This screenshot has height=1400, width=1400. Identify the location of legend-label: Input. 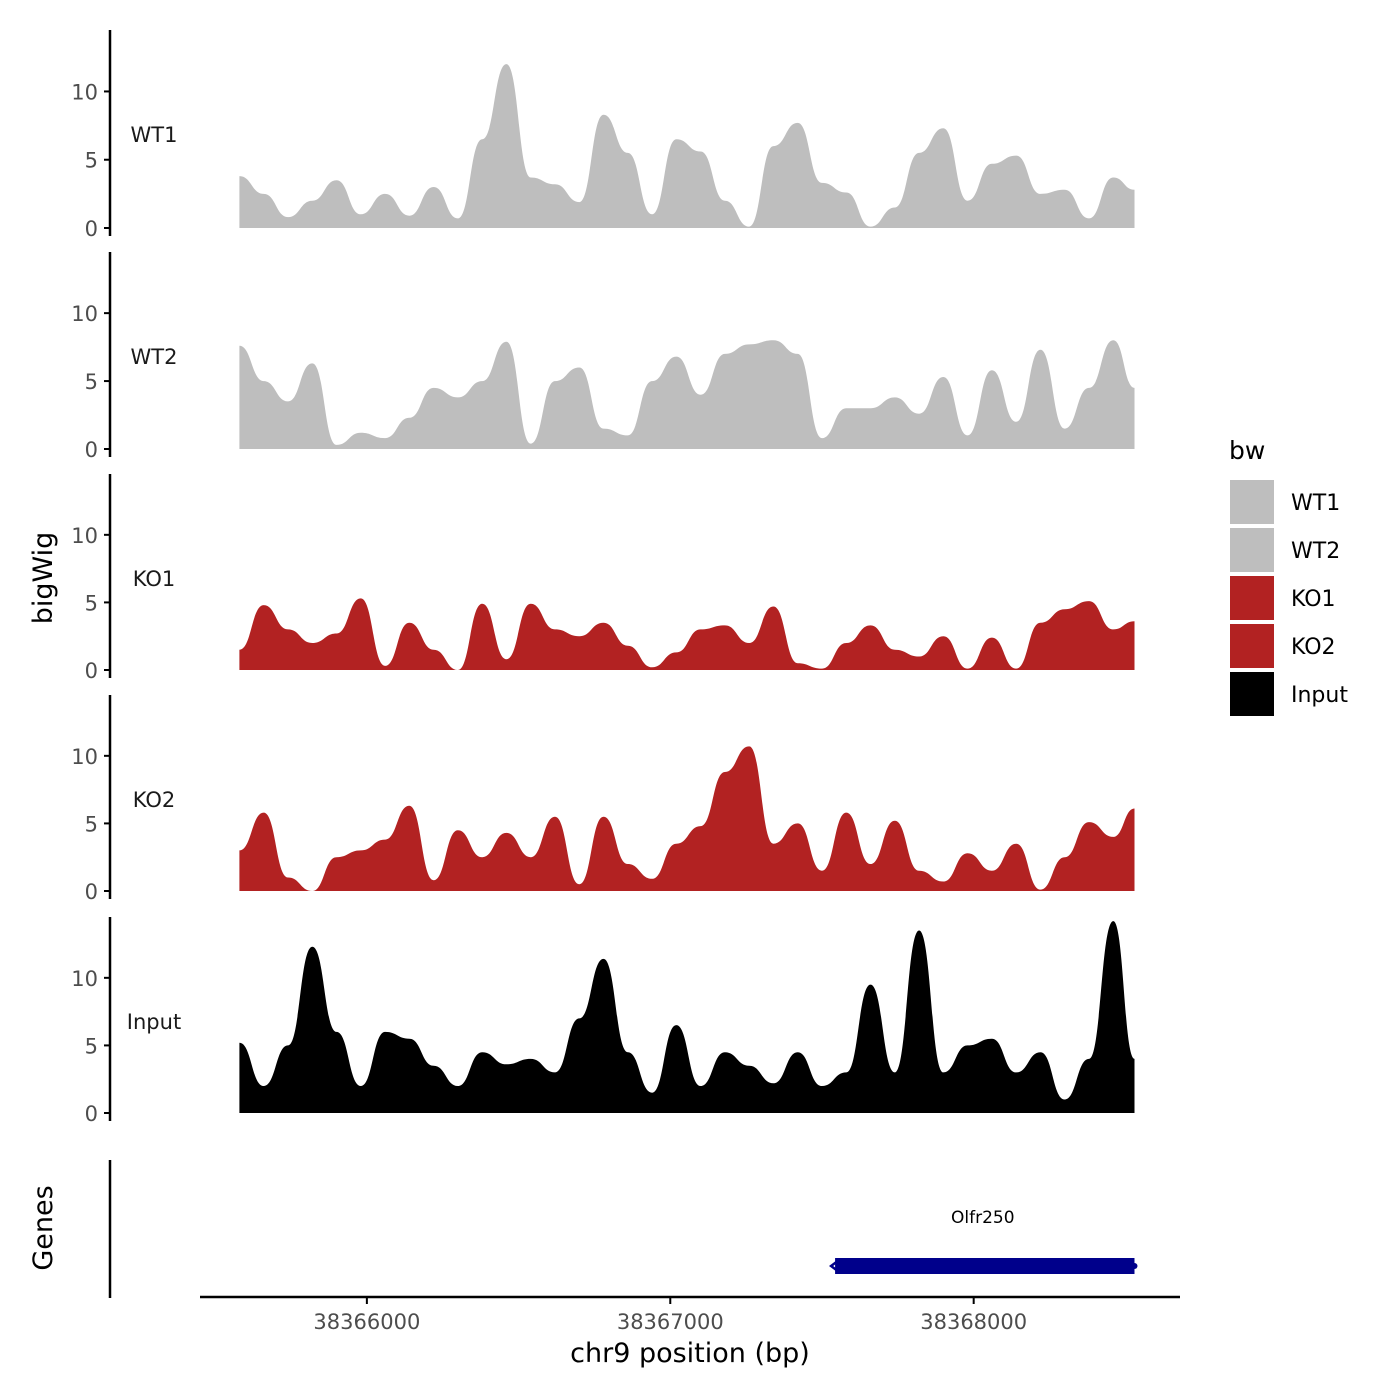
(1319, 695).